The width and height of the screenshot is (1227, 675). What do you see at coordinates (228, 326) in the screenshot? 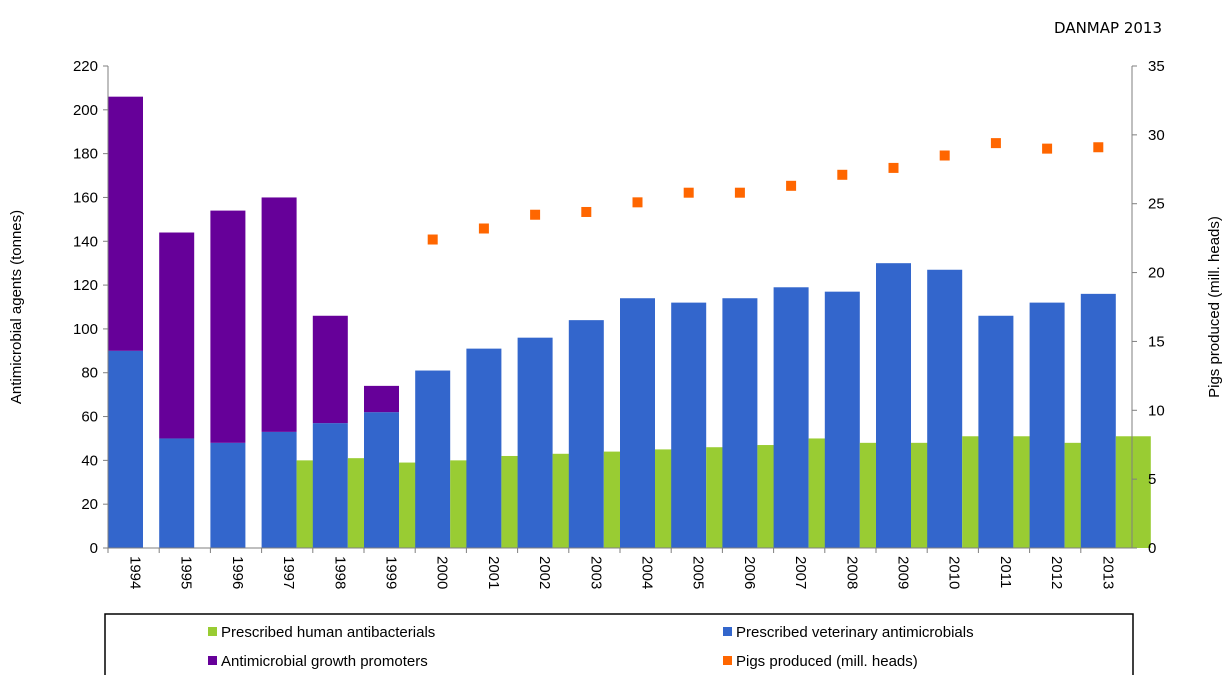
I see `bar-growth-1996` at bounding box center [228, 326].